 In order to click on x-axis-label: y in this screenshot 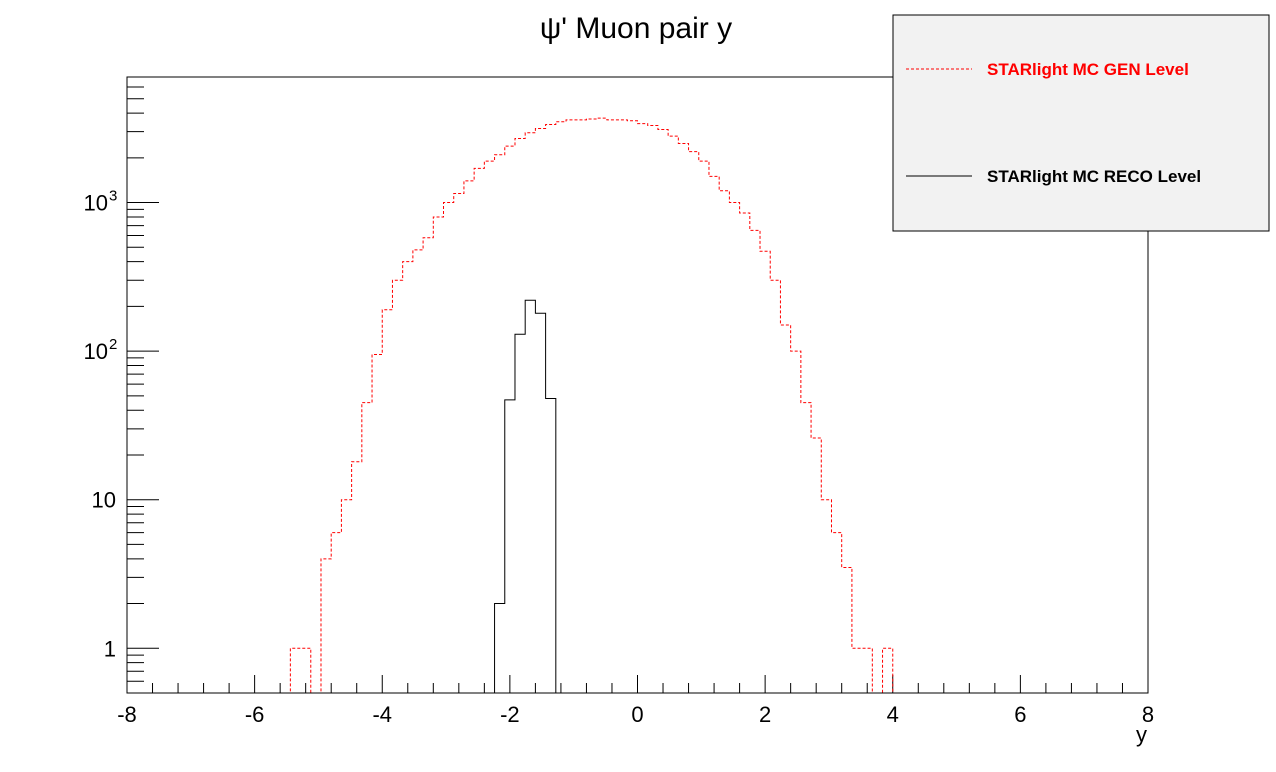, I will do `click(1141, 734)`.